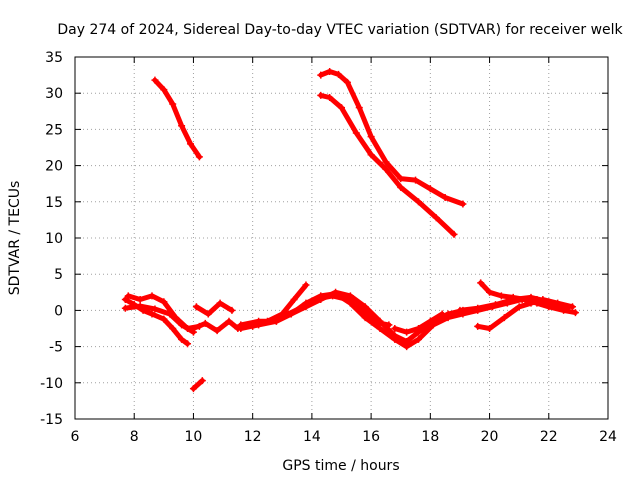  Describe the element at coordinates (58, 311) in the screenshot. I see `y-tick-label: 0` at that location.